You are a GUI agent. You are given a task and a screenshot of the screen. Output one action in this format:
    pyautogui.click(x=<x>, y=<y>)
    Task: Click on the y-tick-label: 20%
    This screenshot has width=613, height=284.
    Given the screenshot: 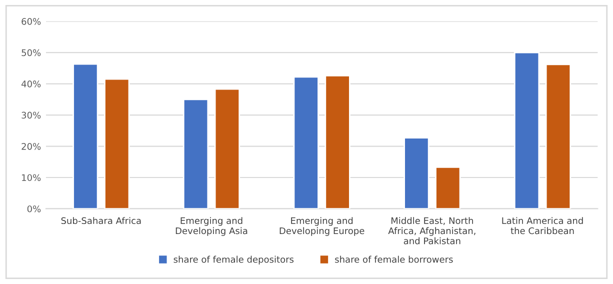 What is the action you would take?
    pyautogui.click(x=31, y=146)
    